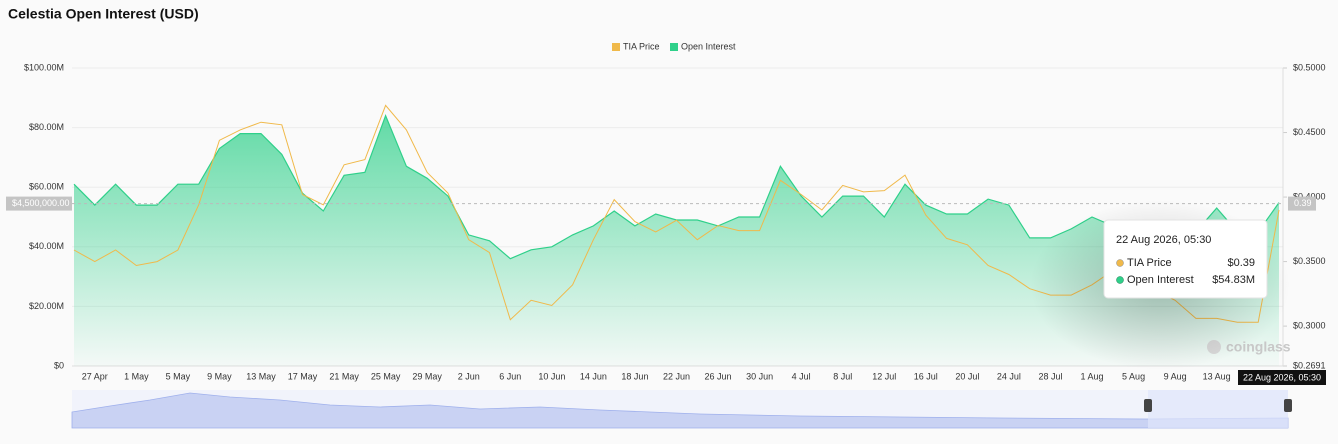 The image size is (1338, 444). Describe the element at coordinates (1309, 196) in the screenshot. I see `y2-tick-label: $0.4000` at that location.